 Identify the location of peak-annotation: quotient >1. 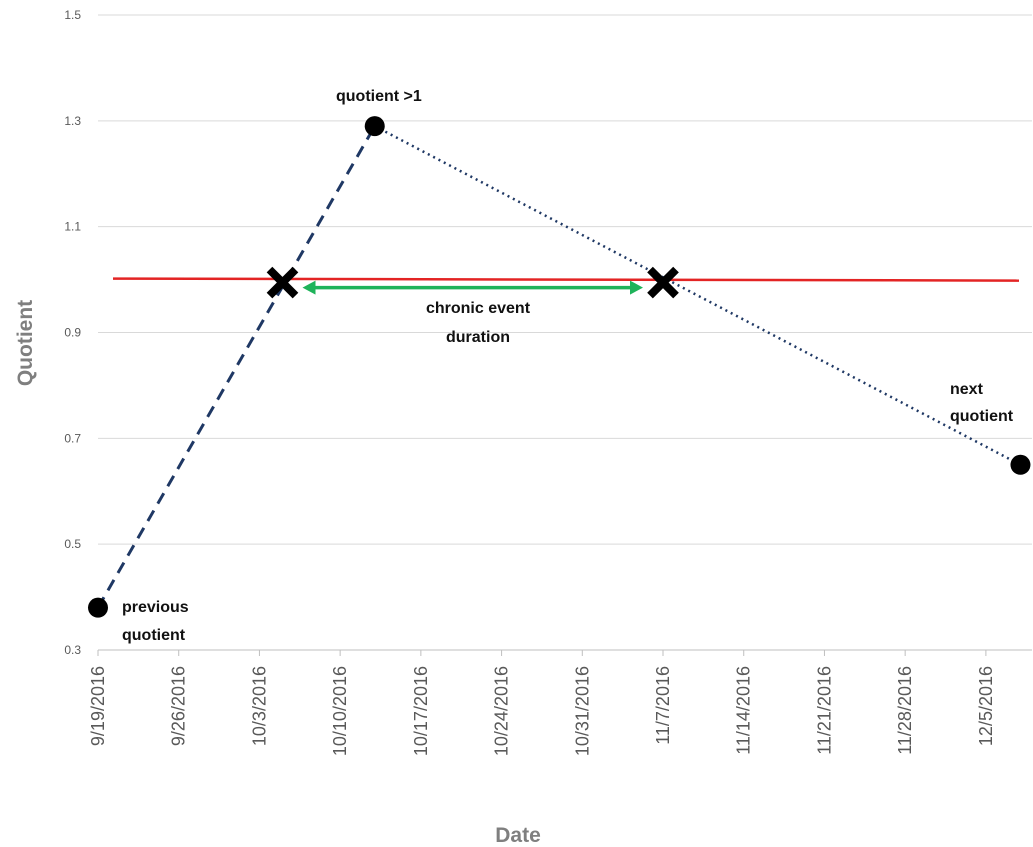
(379, 96).